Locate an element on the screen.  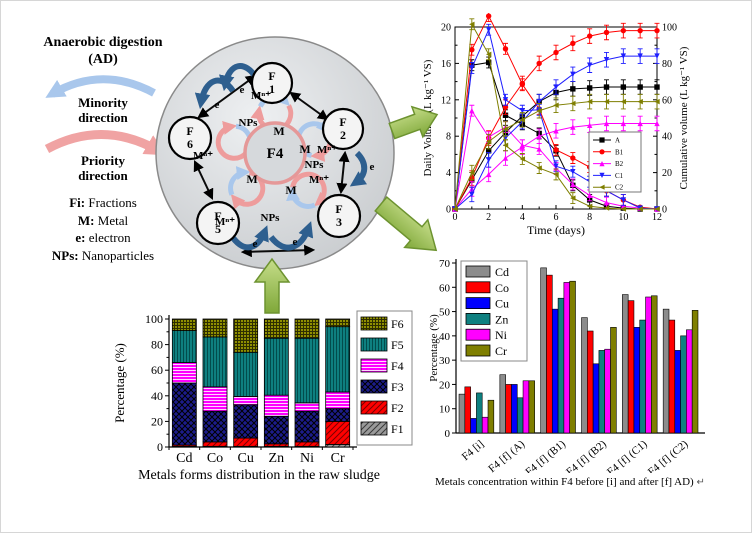
svg-text: Time (days) is located at coordinates (556, 230).